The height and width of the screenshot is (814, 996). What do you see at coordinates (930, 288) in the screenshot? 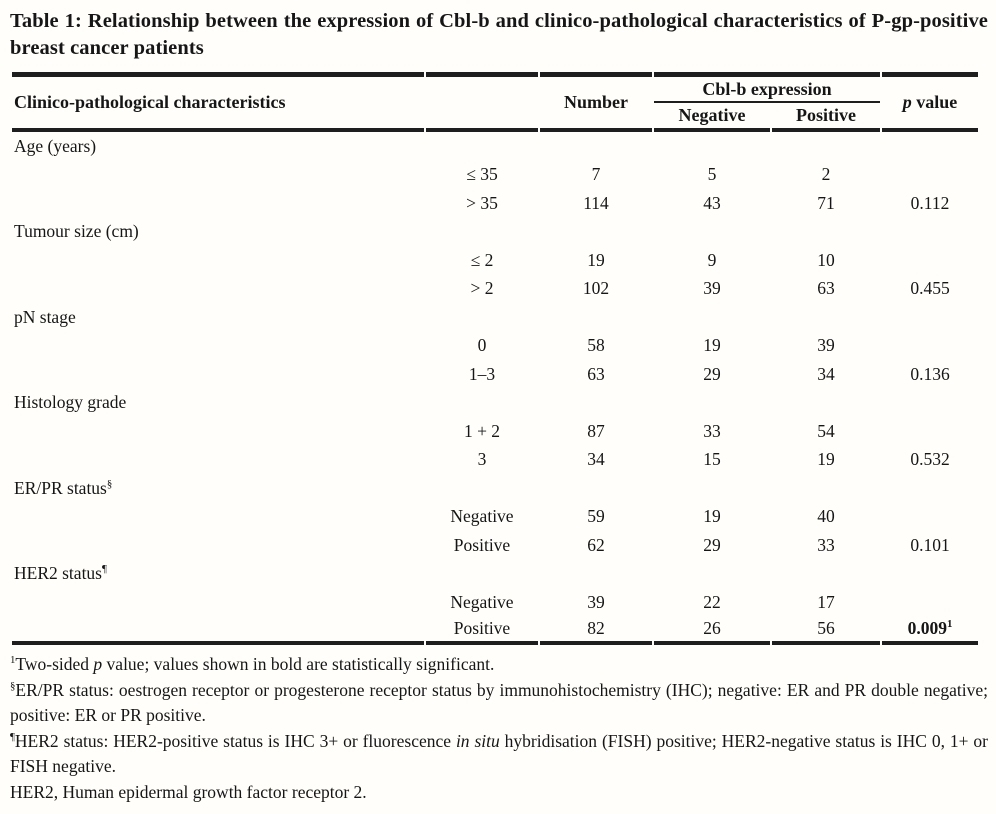
I see `p-value-cell: 0.455` at bounding box center [930, 288].